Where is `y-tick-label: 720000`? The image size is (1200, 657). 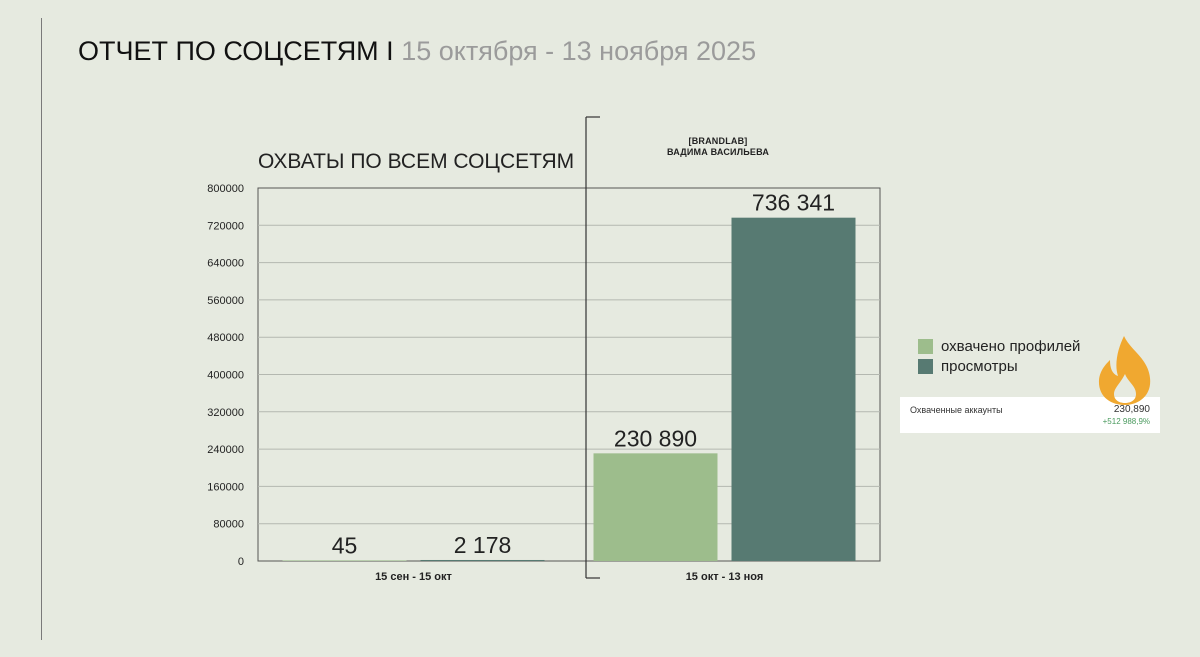 y-tick-label: 720000 is located at coordinates (225, 226).